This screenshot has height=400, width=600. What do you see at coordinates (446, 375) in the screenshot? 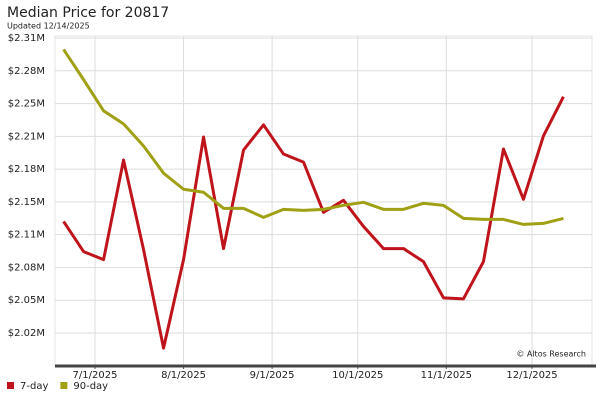
I see `x-tick-label: 11/1/2025` at bounding box center [446, 375].